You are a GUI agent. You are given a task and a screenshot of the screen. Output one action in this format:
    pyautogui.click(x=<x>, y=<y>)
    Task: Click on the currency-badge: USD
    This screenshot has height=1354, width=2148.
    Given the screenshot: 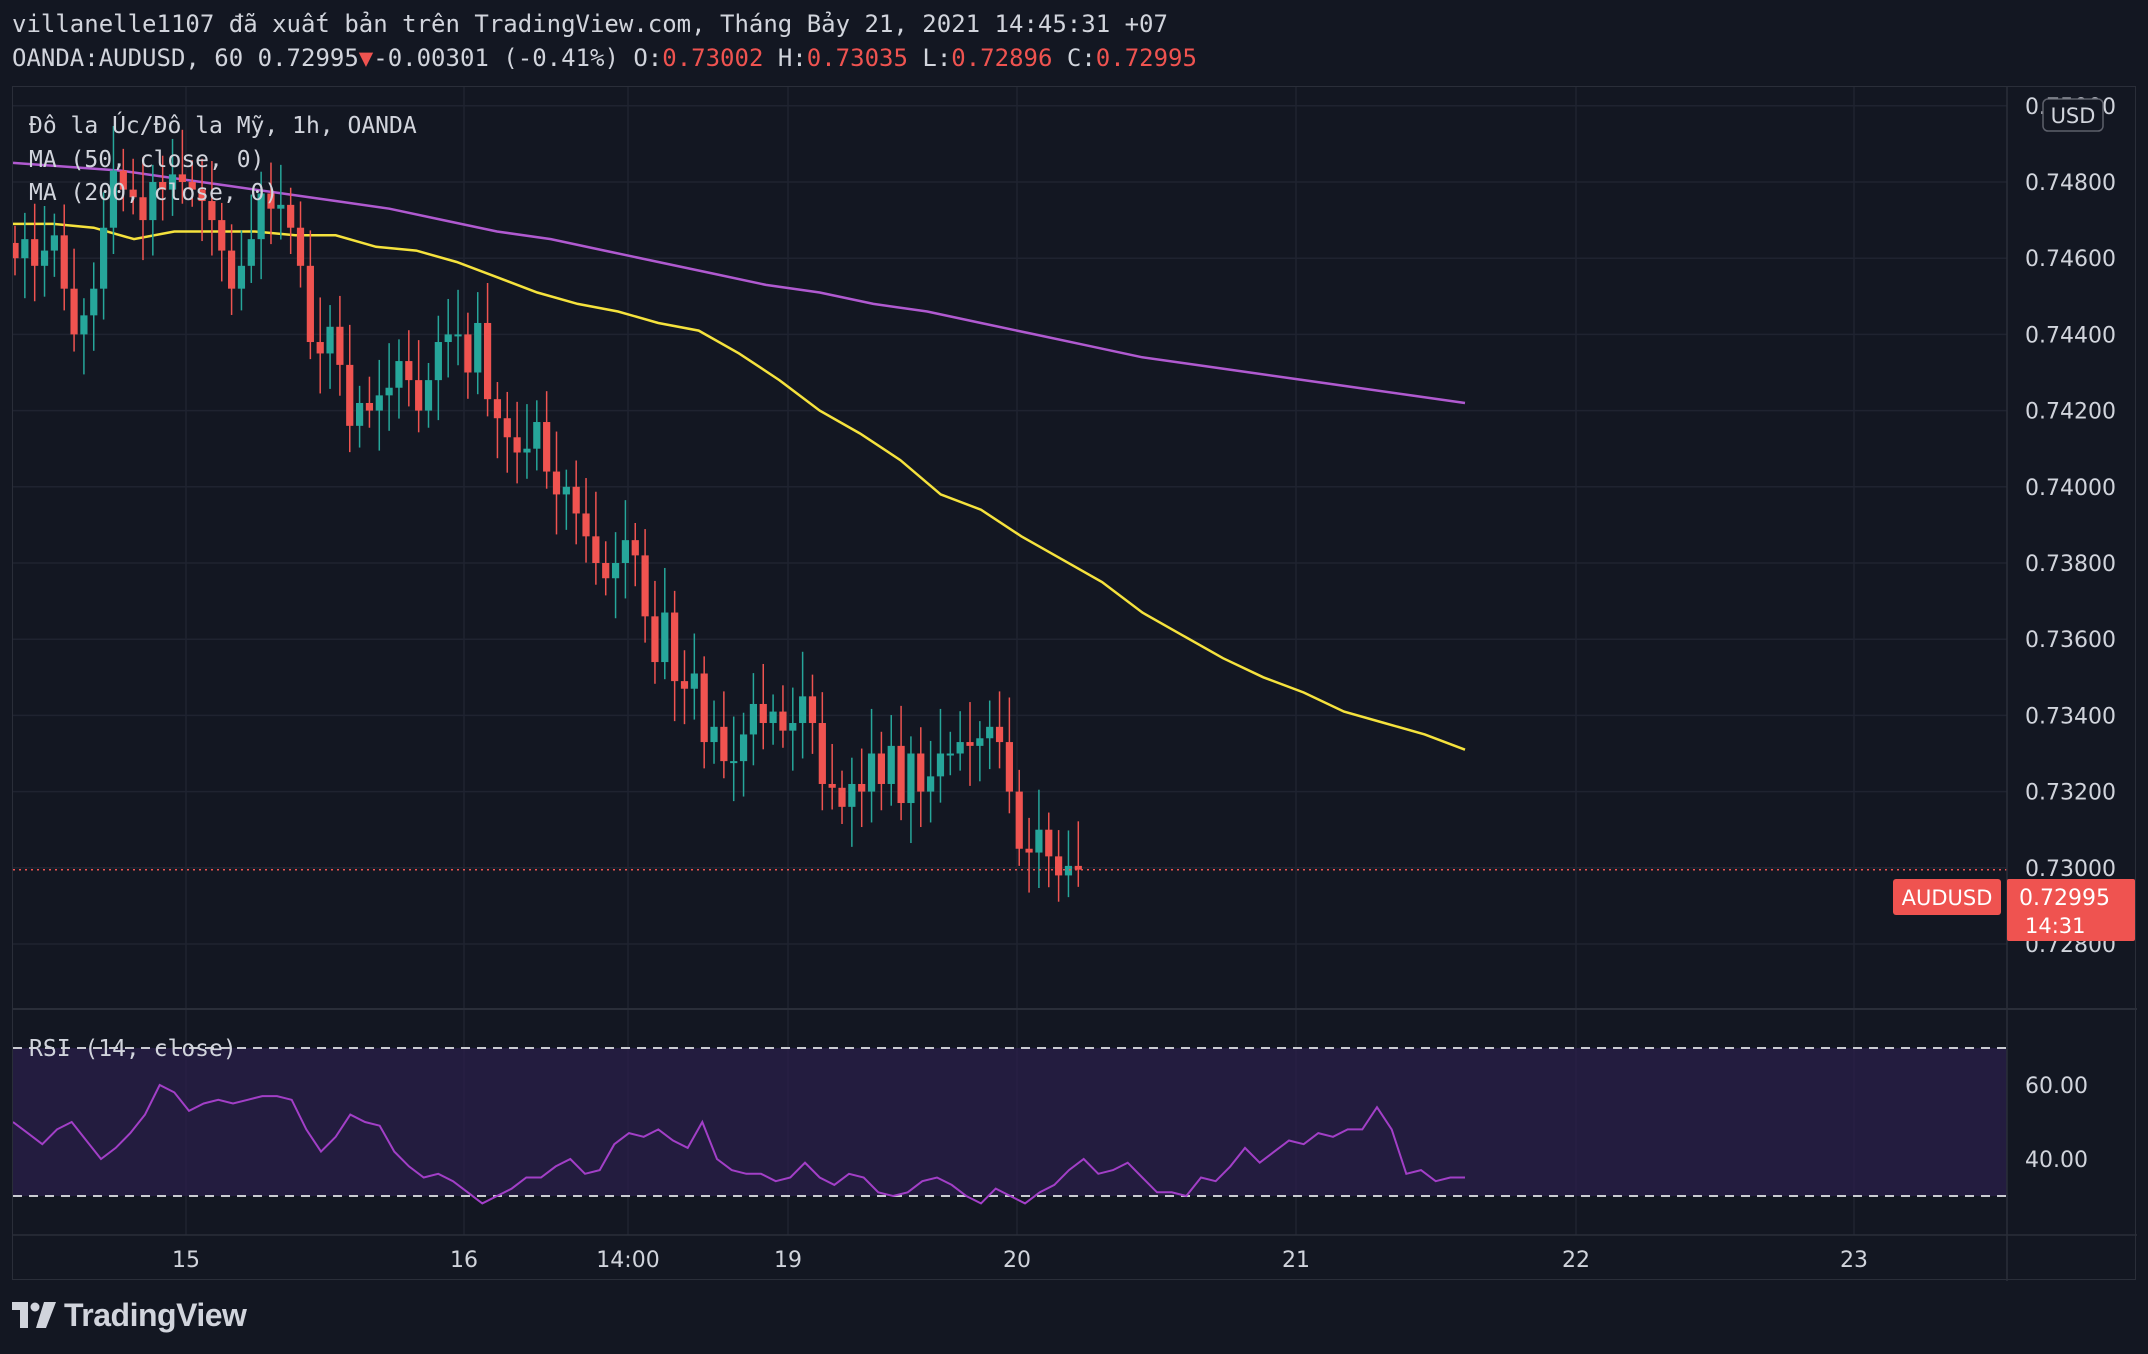 What is the action you would take?
    pyautogui.click(x=2073, y=115)
    